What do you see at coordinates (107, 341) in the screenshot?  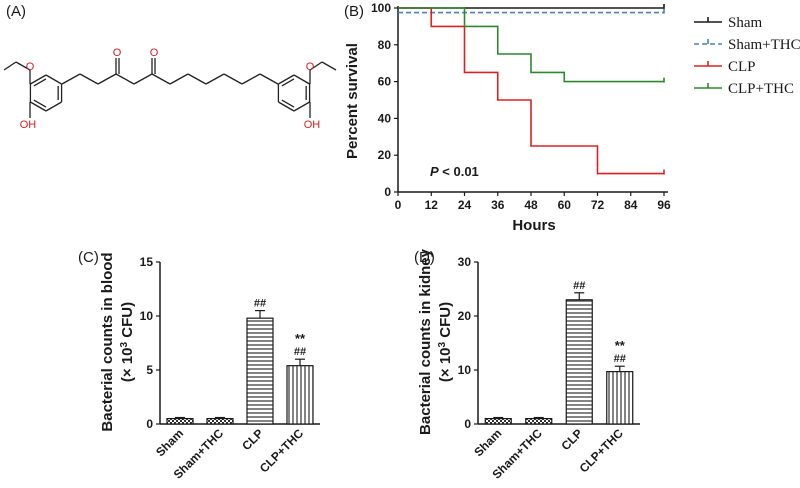 I see `blood-y-axis-title: Bacterial counts in blood` at bounding box center [107, 341].